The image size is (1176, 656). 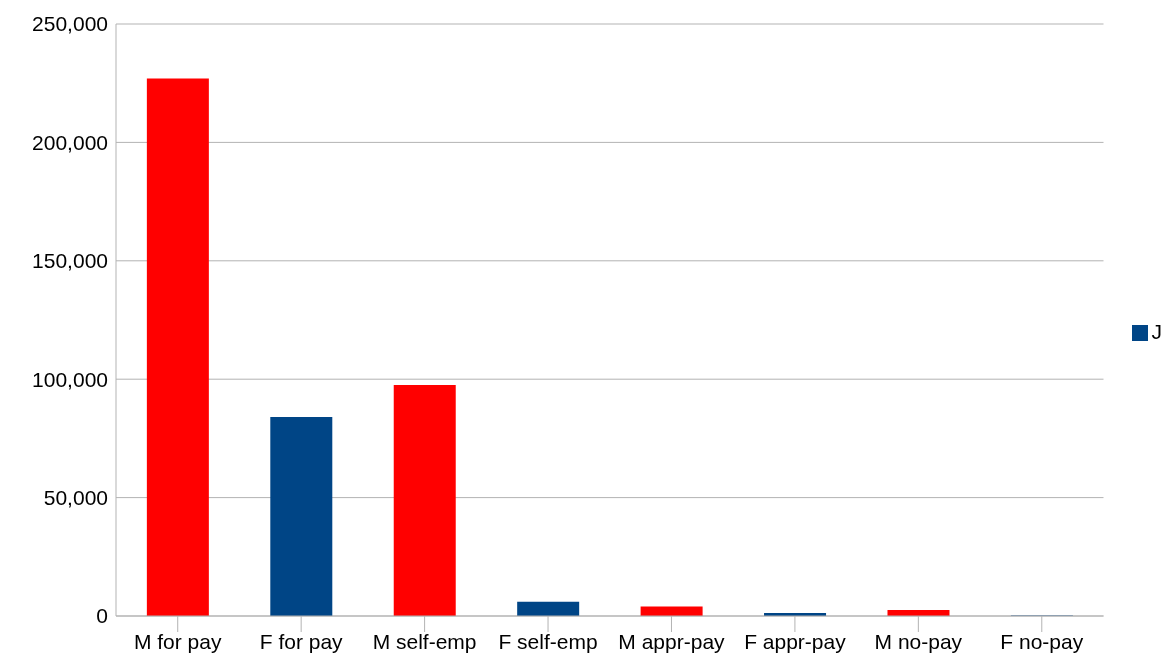 I want to click on x-tick-label: M for pay, so click(x=177, y=641).